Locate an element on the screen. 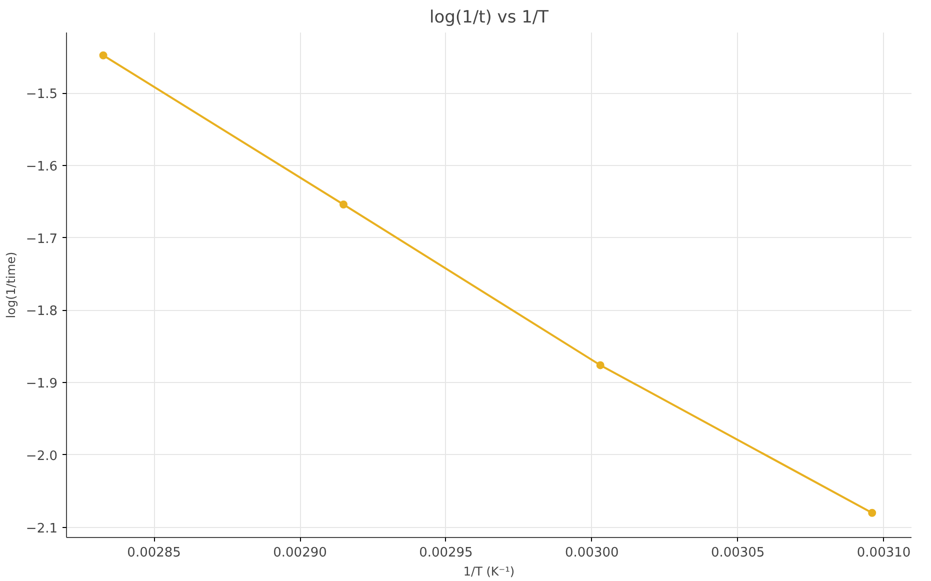 This screenshot has width=931, height=581. x-tick-label: 0.00290 is located at coordinates (300, 553).